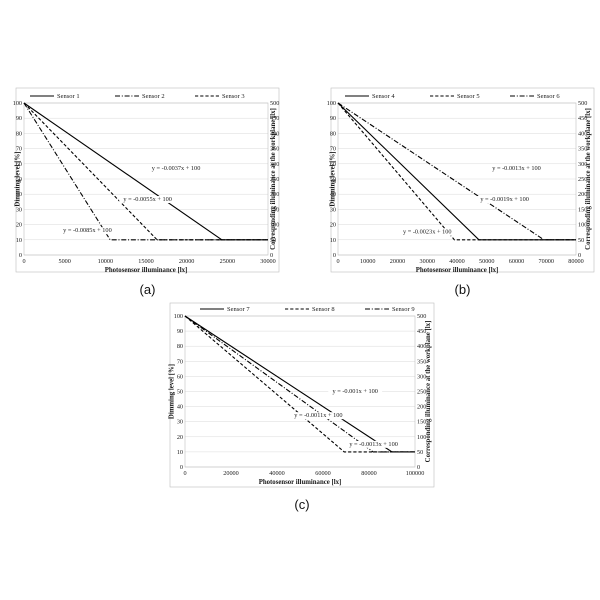 This screenshot has height=600, width=600. I want to click on x-tick-label: 40000, so click(456, 261).